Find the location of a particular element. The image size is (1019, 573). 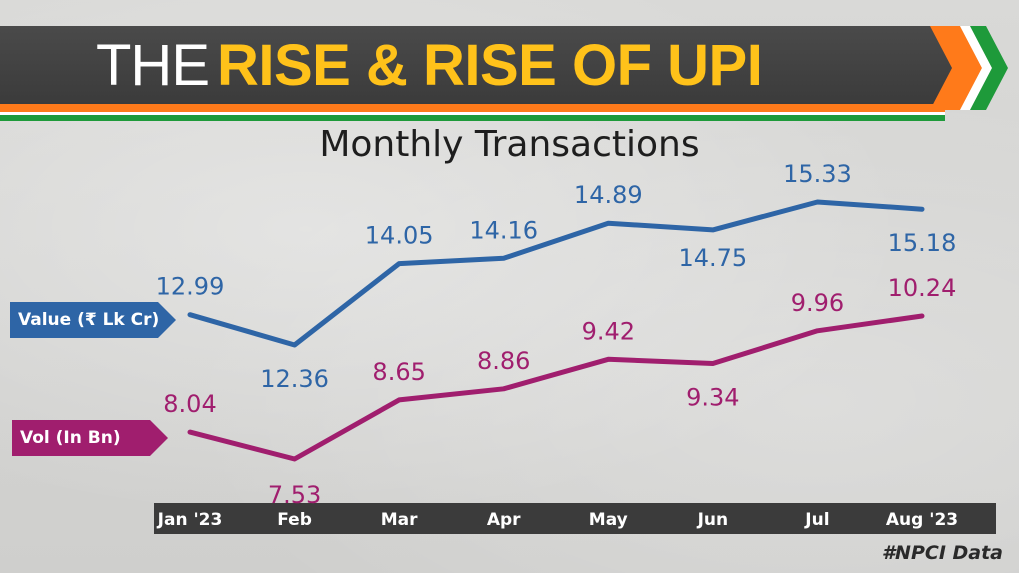

tricolor-chevron-icon is located at coordinates (969, 68).